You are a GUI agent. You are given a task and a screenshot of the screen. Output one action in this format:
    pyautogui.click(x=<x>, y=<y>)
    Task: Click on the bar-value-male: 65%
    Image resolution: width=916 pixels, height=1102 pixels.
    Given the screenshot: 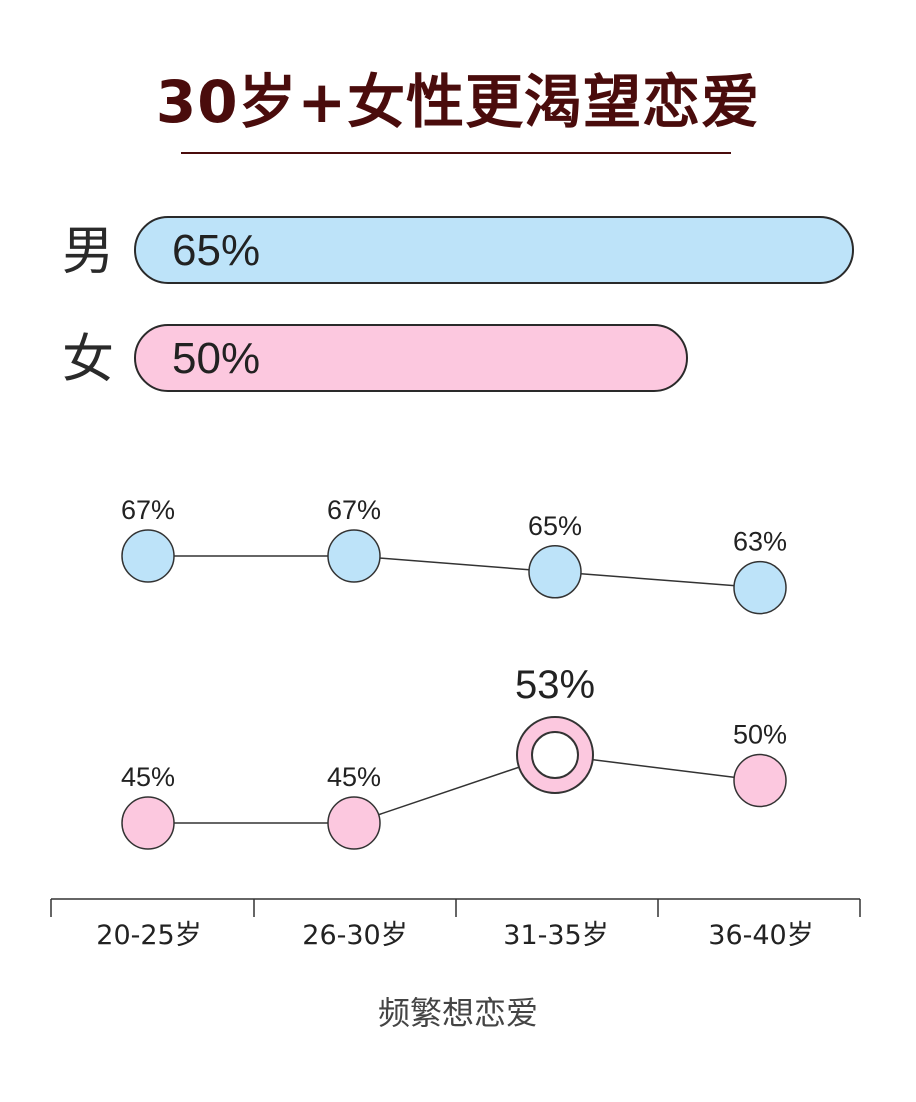 What is the action you would take?
    pyautogui.click(x=216, y=250)
    